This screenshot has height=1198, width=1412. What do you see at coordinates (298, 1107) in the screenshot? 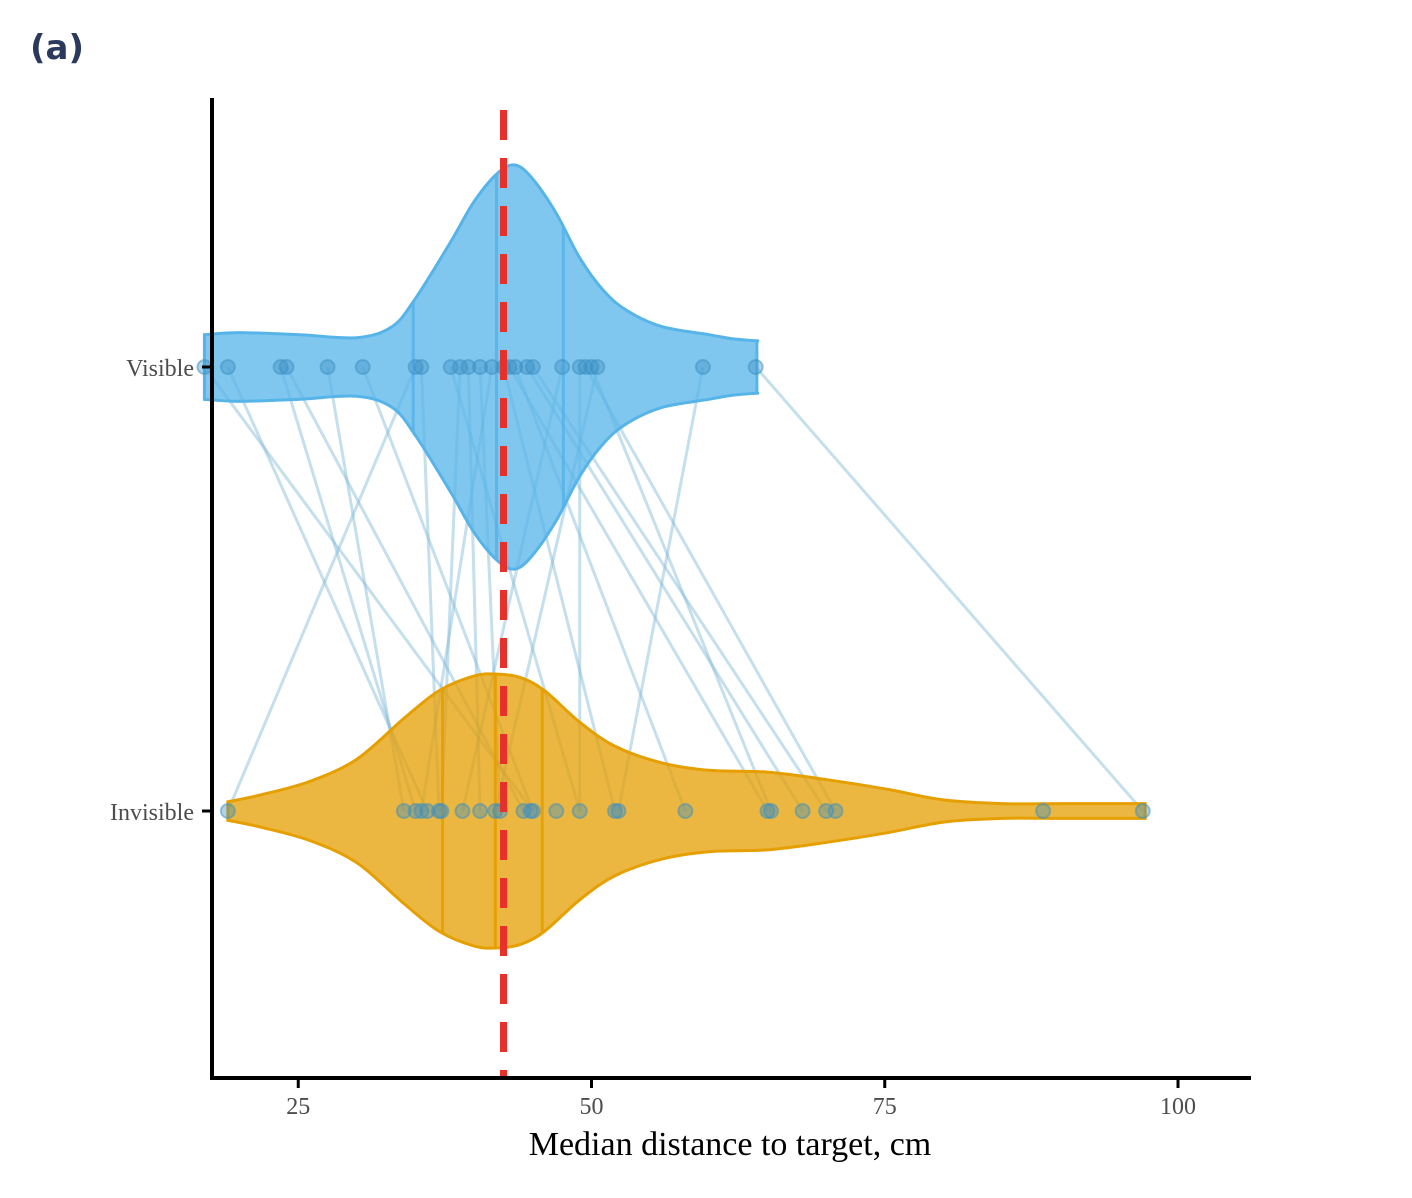
I see `x-tick-label-25: 25` at bounding box center [298, 1107].